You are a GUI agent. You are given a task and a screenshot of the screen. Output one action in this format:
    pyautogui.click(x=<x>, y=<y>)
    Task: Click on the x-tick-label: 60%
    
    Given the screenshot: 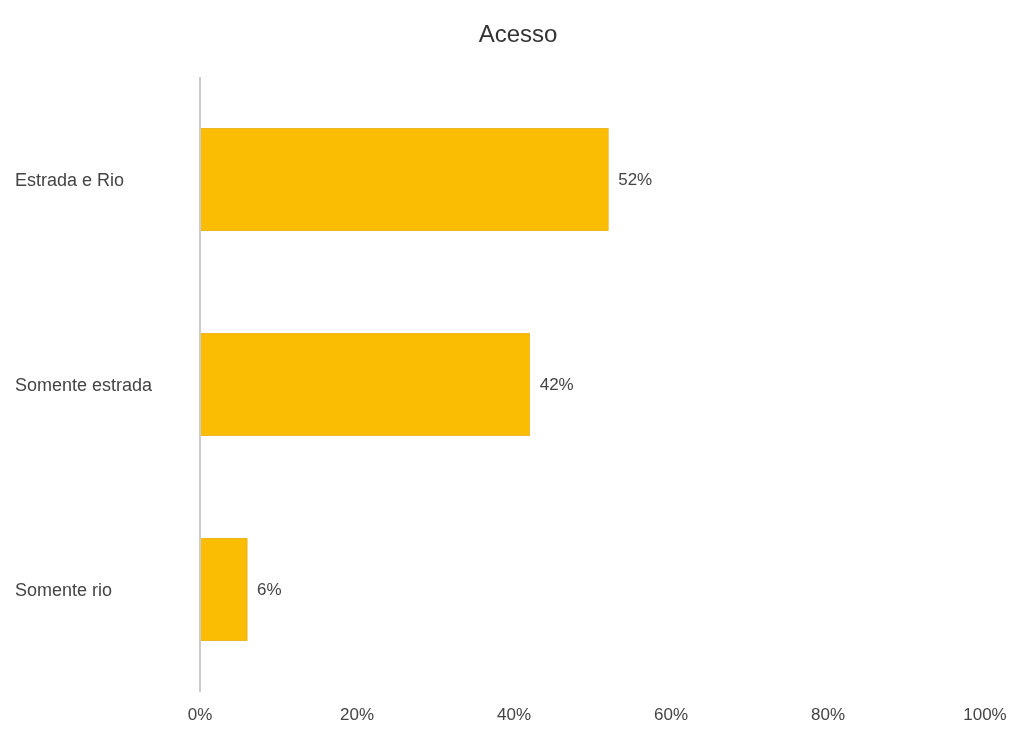 What is the action you would take?
    pyautogui.click(x=671, y=714)
    